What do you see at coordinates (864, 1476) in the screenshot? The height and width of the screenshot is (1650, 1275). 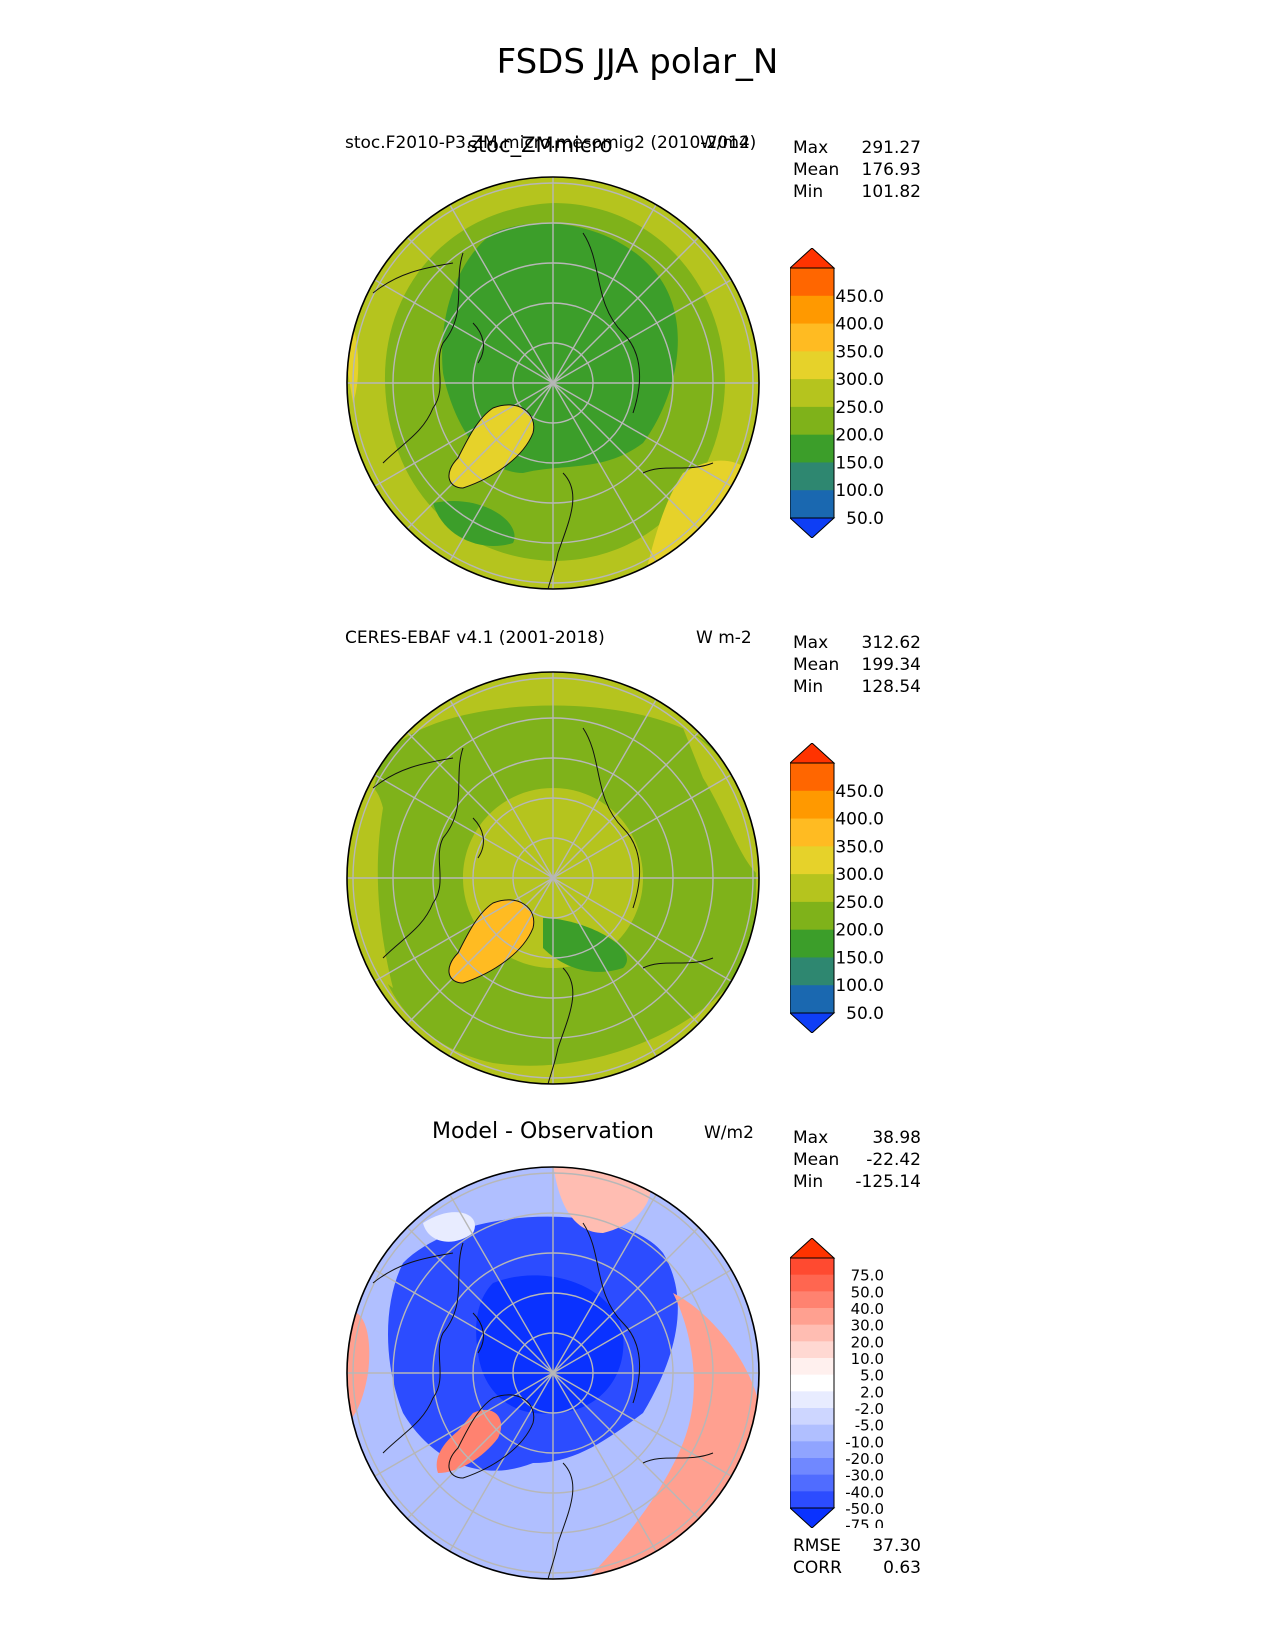 I see `colorbar-tick-label: -30.0` at bounding box center [864, 1476].